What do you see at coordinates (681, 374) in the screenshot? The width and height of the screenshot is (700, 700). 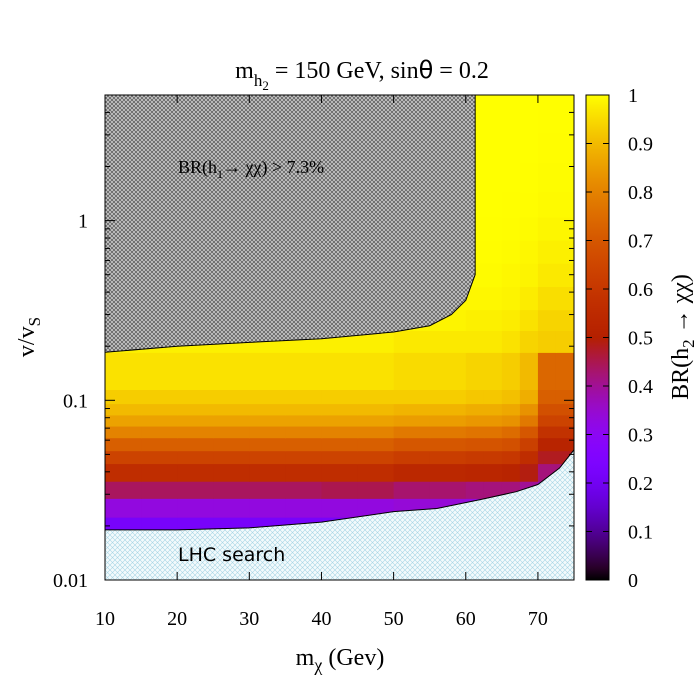 I see `cblabel-main: BR(h` at bounding box center [681, 374].